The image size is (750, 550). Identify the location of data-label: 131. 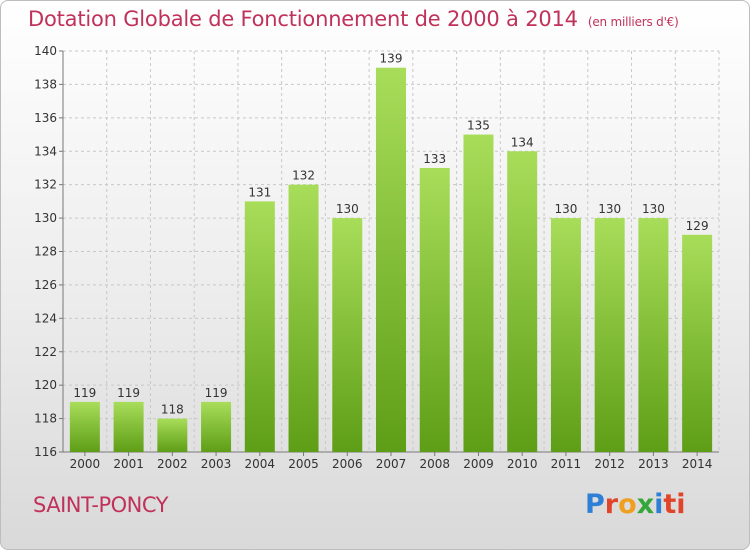
(259, 192).